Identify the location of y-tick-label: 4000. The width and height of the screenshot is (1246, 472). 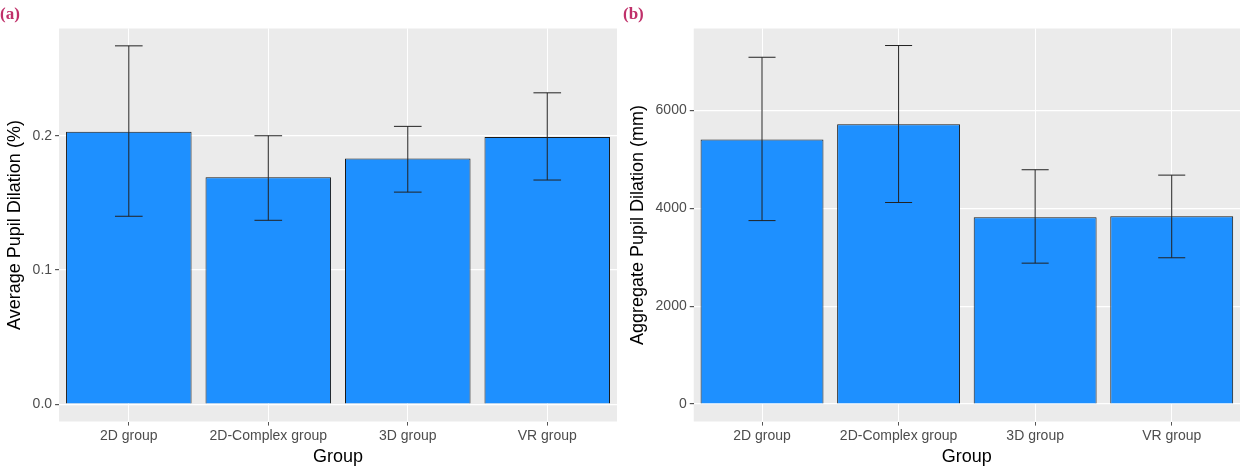
(671, 207).